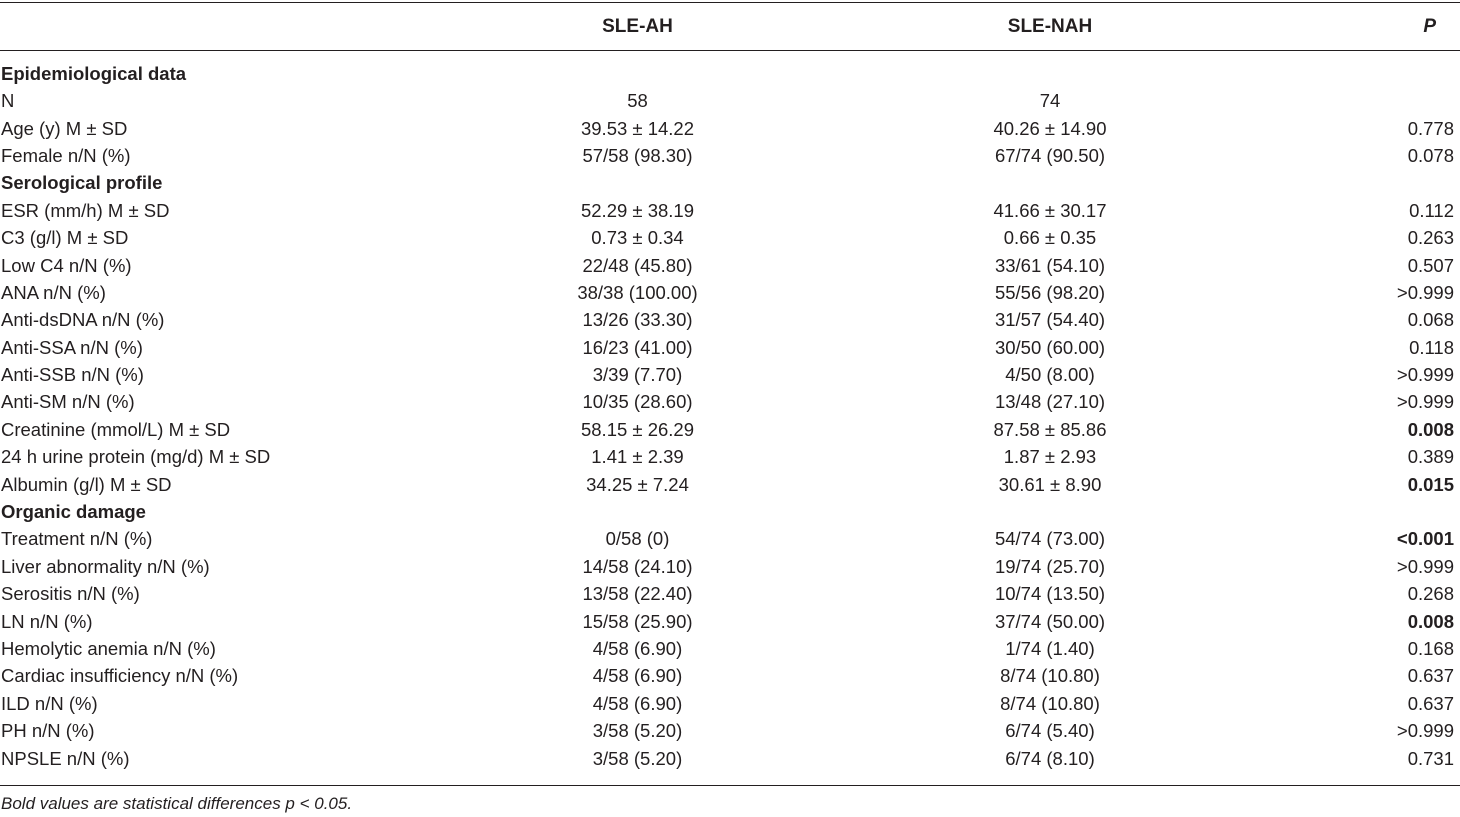 The height and width of the screenshot is (817, 1460). I want to click on p-value: 0.507, so click(1430, 265).